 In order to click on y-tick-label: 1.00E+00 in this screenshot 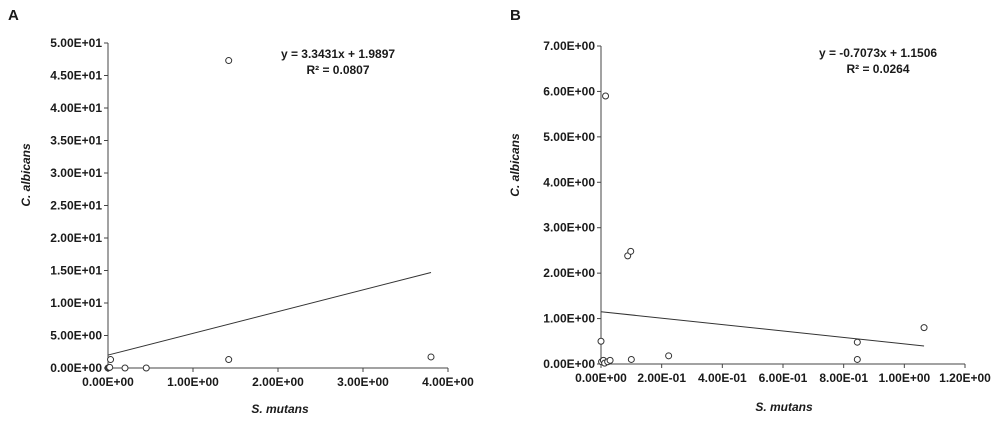, I will do `click(569, 319)`.